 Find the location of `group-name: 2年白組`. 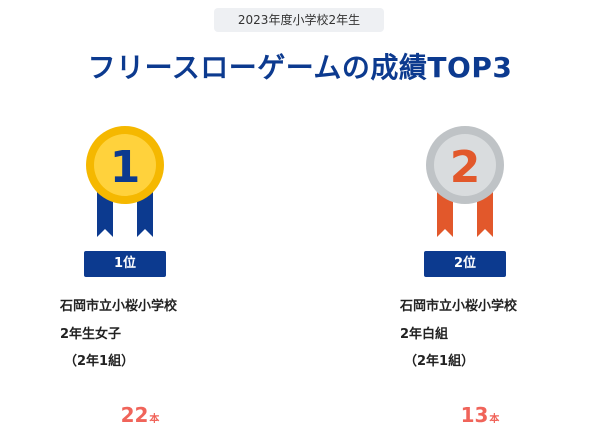

group-name: 2年白組 is located at coordinates (424, 334).